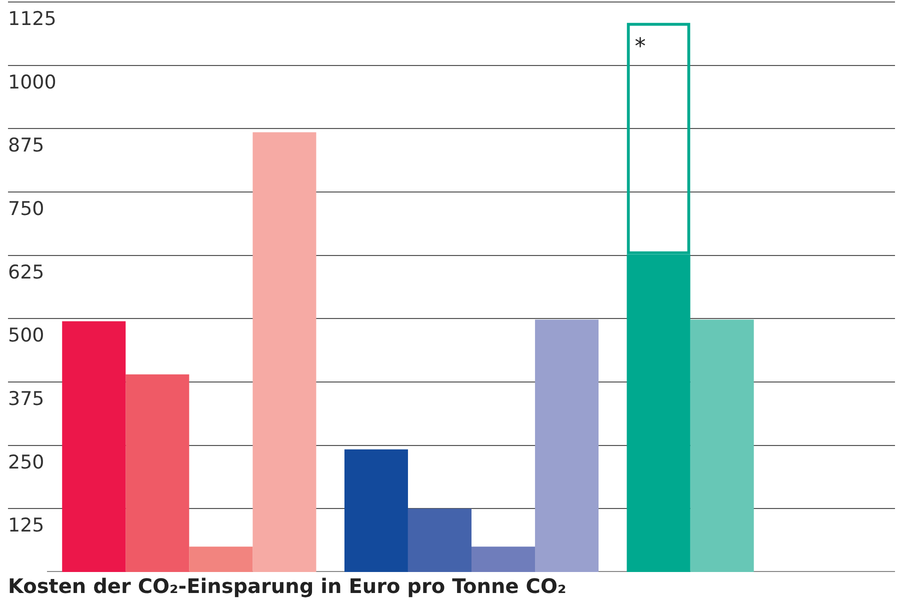 The width and height of the screenshot is (903, 611). I want to click on y-tick-label: 250, so click(26, 462).